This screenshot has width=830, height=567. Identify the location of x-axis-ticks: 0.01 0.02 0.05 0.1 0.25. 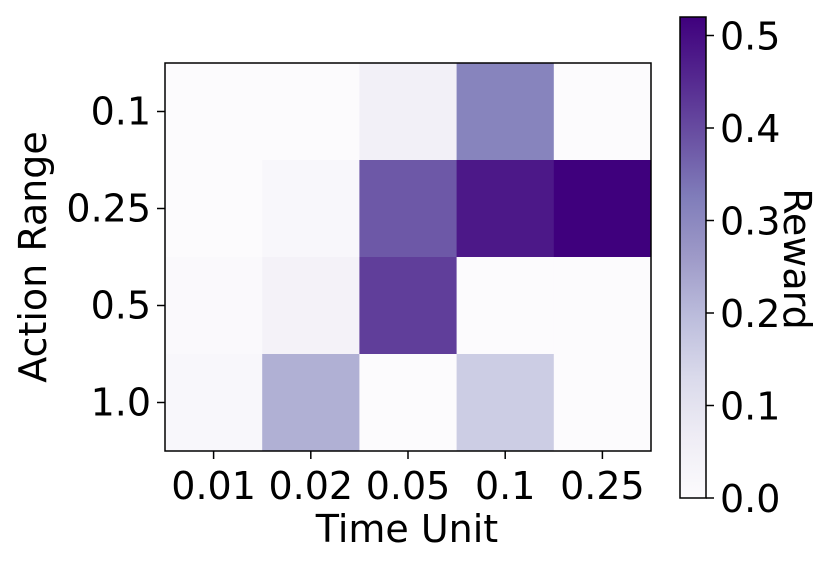
(408, 479).